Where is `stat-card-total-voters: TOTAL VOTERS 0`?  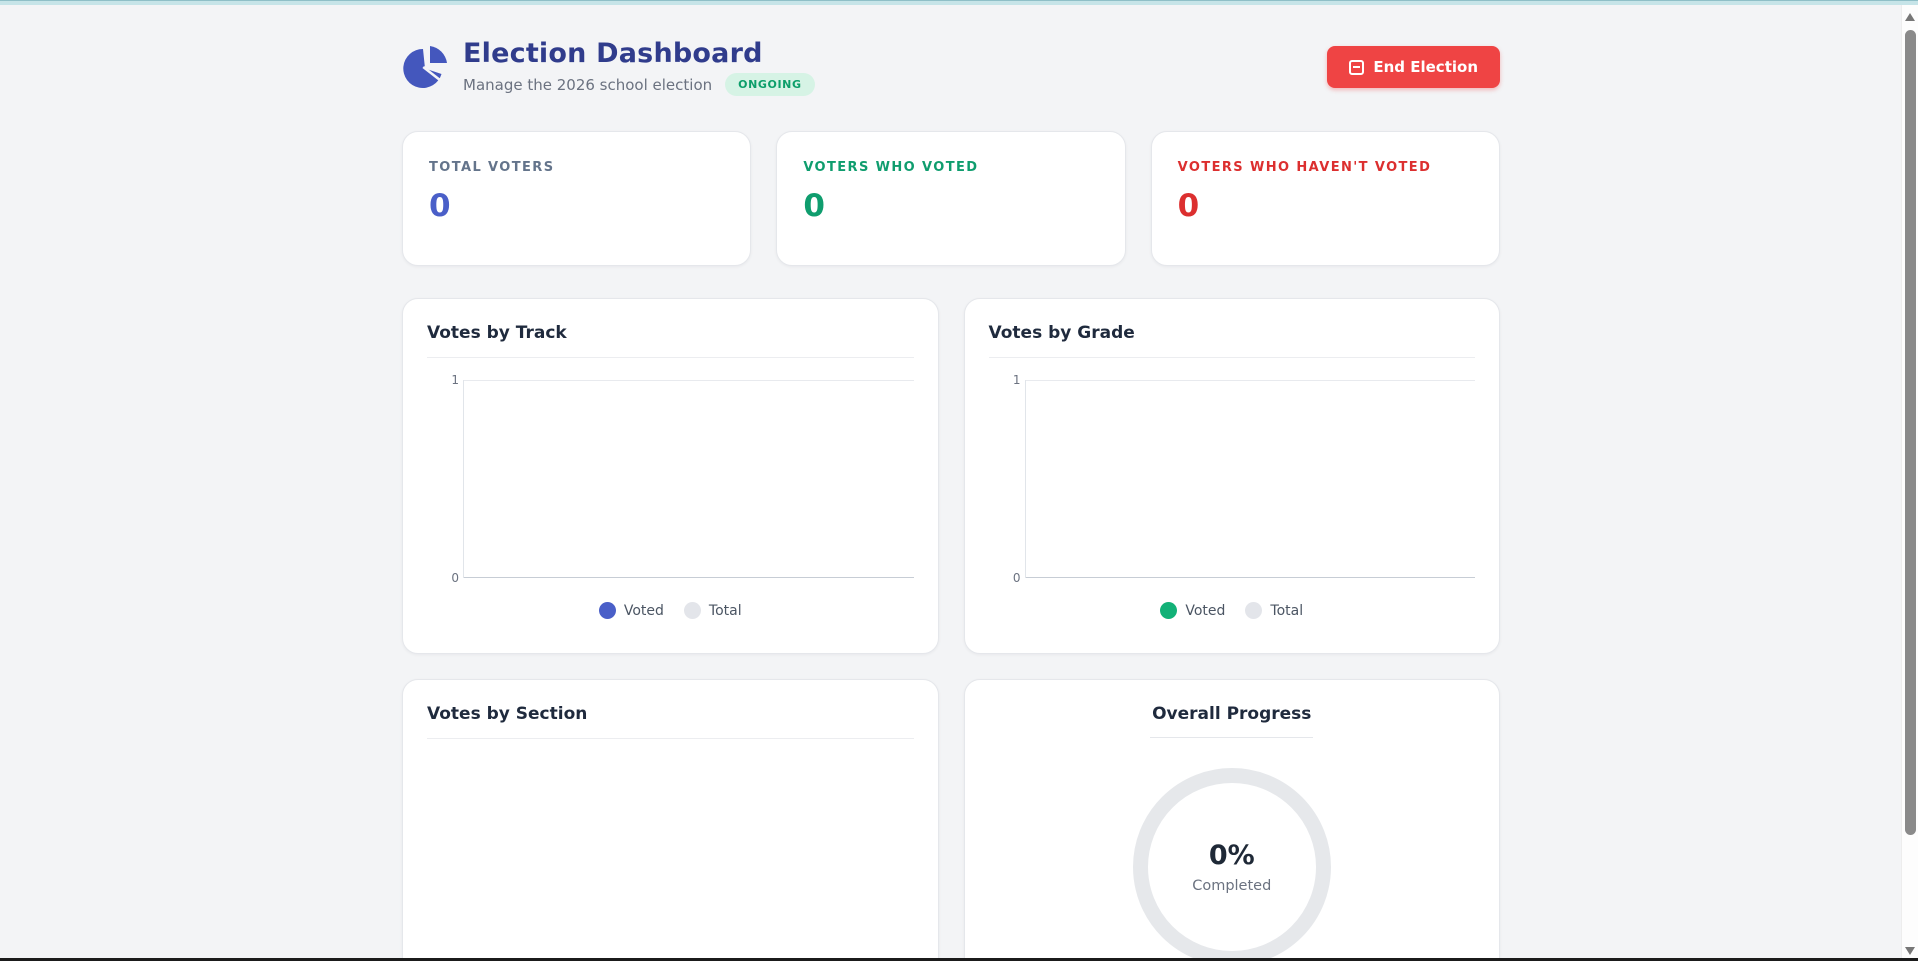 stat-card-total-voters: TOTAL VOTERS 0 is located at coordinates (577, 198).